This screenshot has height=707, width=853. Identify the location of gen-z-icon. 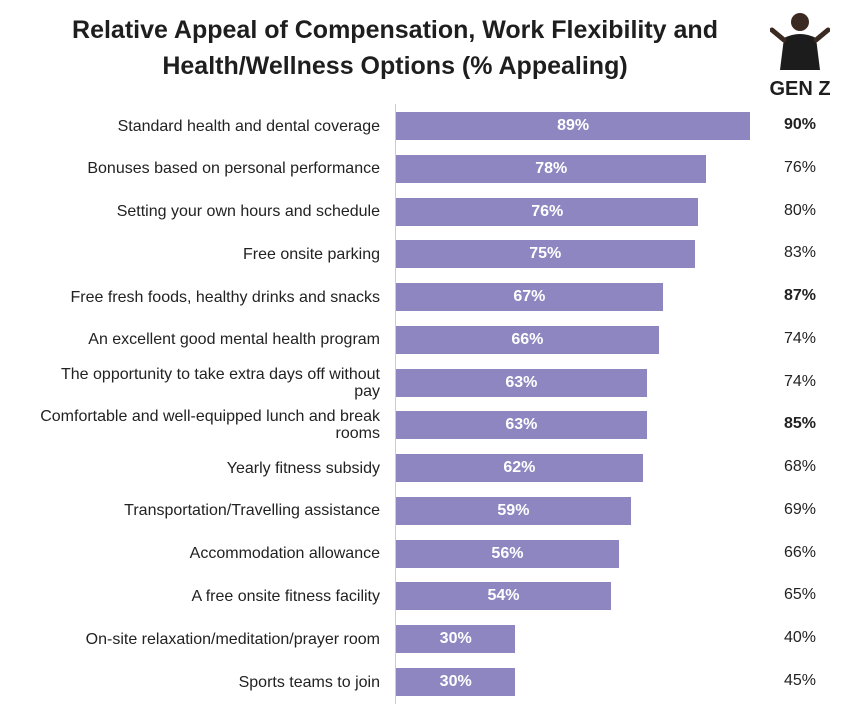
(800, 41).